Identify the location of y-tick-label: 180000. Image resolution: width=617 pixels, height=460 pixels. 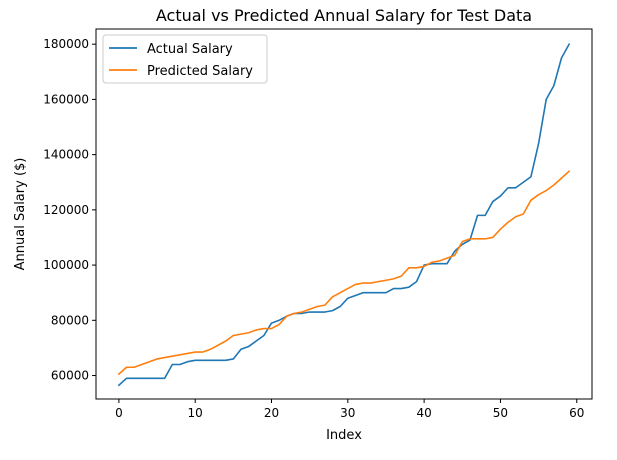
(66, 44).